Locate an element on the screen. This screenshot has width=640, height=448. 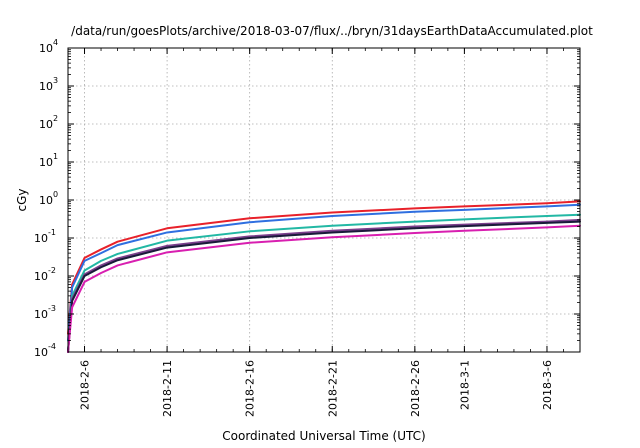
y-tick-label: 10 2 is located at coordinates (48, 122).